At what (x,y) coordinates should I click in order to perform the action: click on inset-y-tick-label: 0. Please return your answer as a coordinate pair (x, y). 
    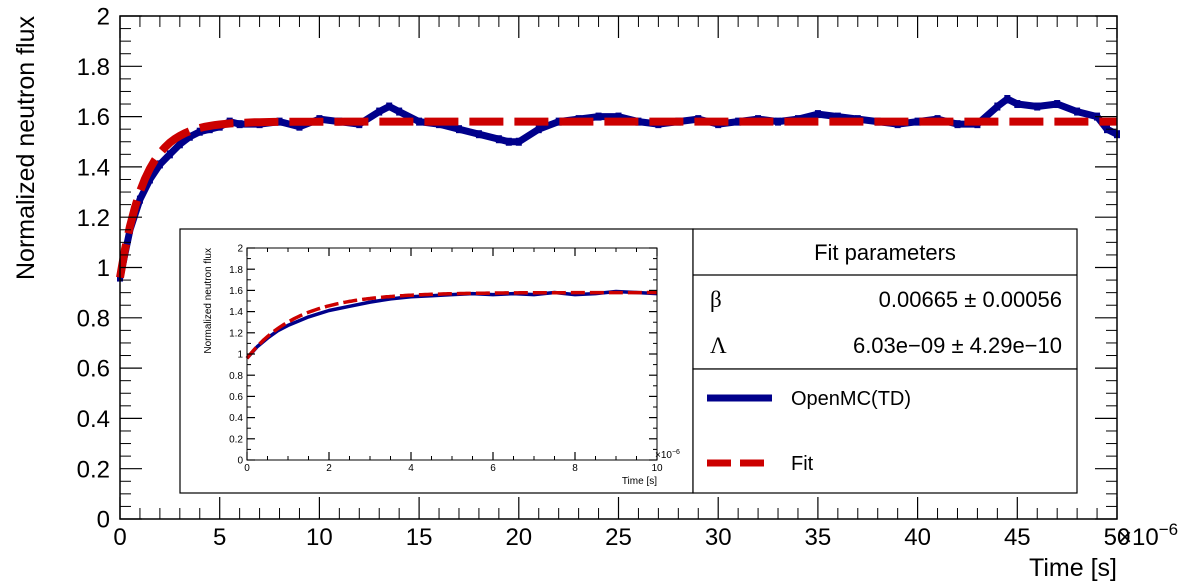
    Looking at the image, I should click on (240, 461).